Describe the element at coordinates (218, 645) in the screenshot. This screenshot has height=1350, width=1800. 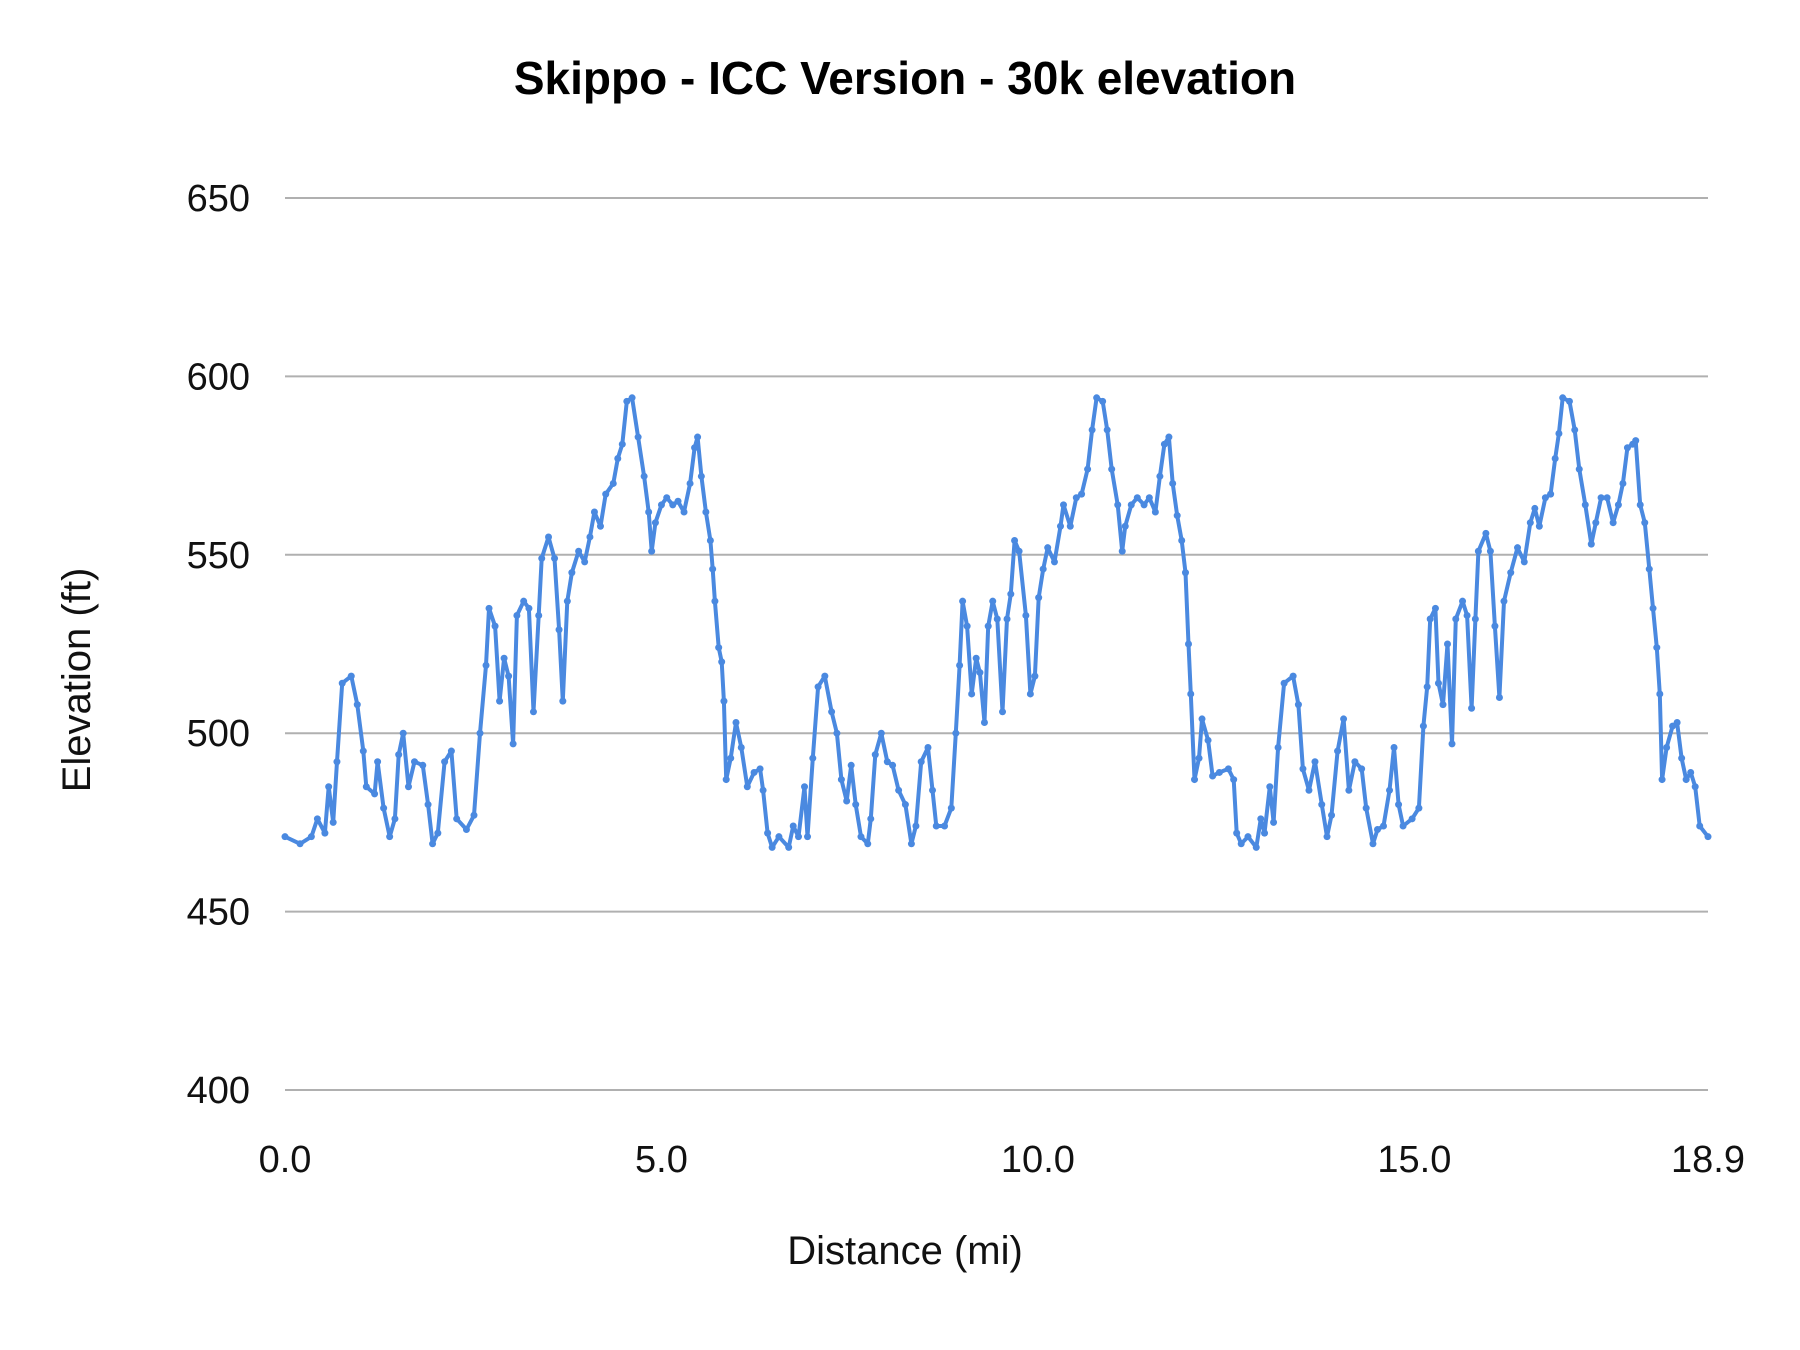
I see `y-axis-ticks: 400 450 500 550 600 650` at that location.